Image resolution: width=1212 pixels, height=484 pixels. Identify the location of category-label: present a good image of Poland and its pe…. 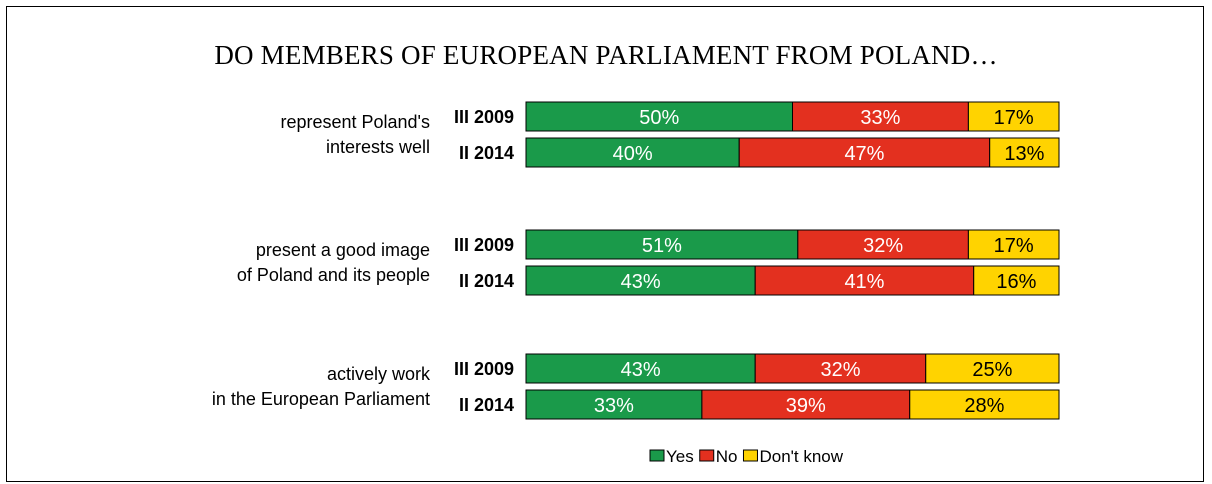
(333, 262).